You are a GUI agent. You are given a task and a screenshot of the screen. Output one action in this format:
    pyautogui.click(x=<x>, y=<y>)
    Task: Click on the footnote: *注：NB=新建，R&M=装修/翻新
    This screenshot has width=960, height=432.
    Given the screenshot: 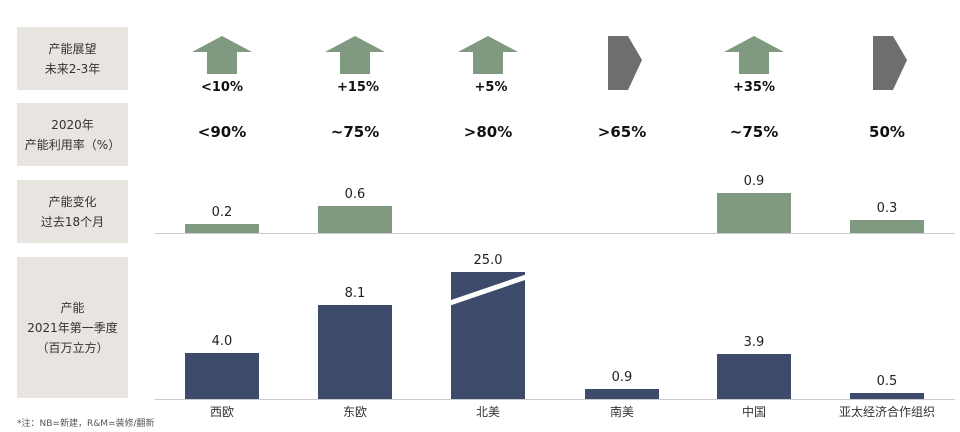 What is the action you would take?
    pyautogui.click(x=86, y=424)
    